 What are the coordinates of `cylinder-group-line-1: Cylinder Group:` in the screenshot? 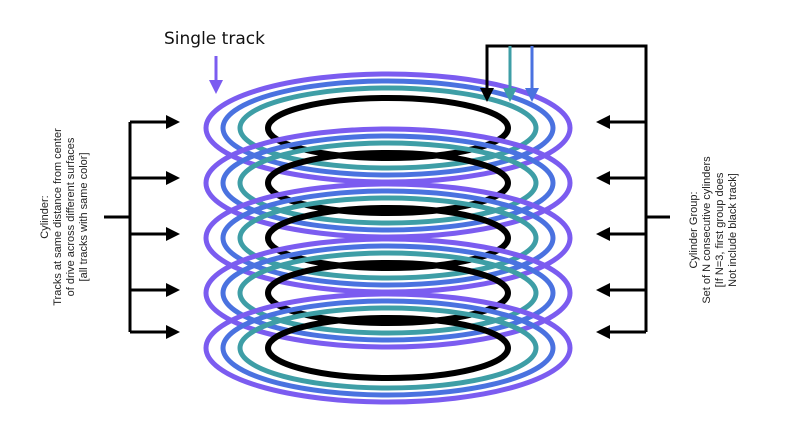 It's located at (694, 229).